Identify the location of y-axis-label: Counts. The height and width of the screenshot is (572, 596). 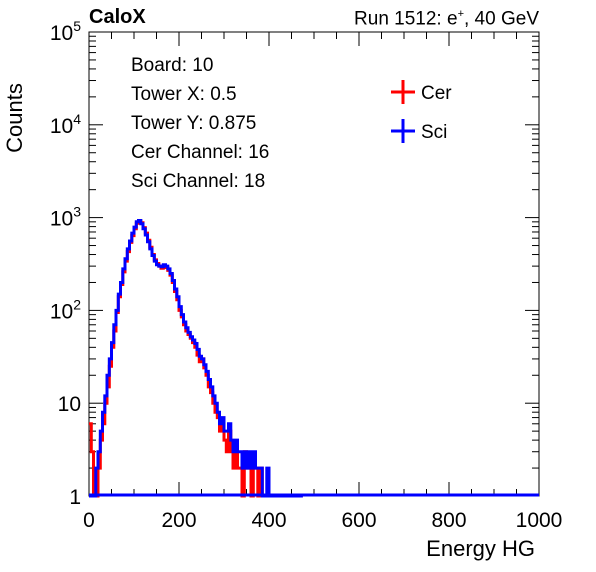
(14, 118).